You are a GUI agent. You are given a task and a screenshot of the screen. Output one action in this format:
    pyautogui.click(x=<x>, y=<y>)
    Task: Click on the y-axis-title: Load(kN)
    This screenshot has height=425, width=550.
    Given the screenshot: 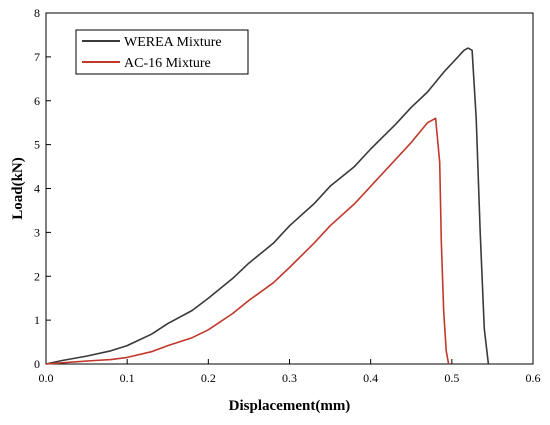 What is the action you would take?
    pyautogui.click(x=18, y=188)
    